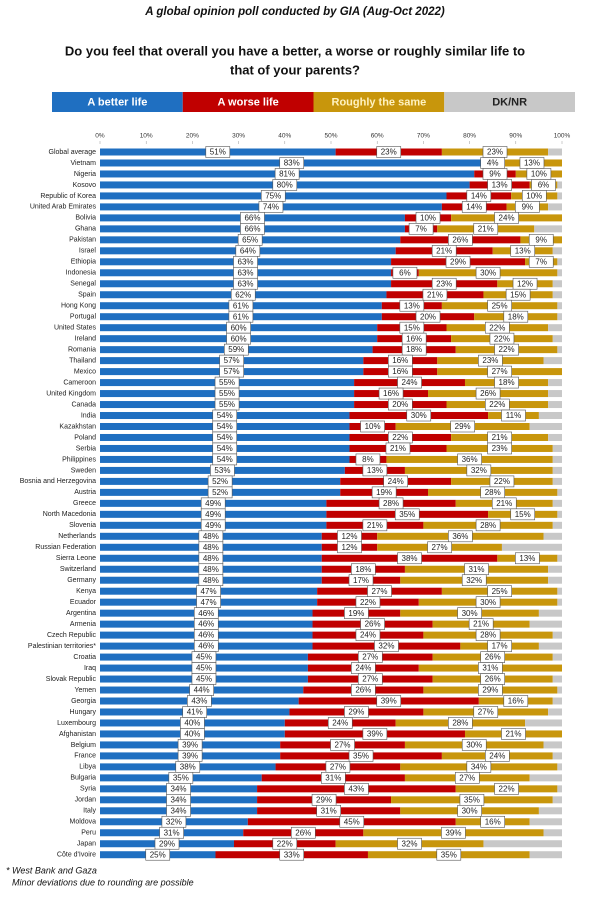 This screenshot has width=591, height=900. Describe the element at coordinates (241, 305) in the screenshot. I see `value-label: 61%` at that location.